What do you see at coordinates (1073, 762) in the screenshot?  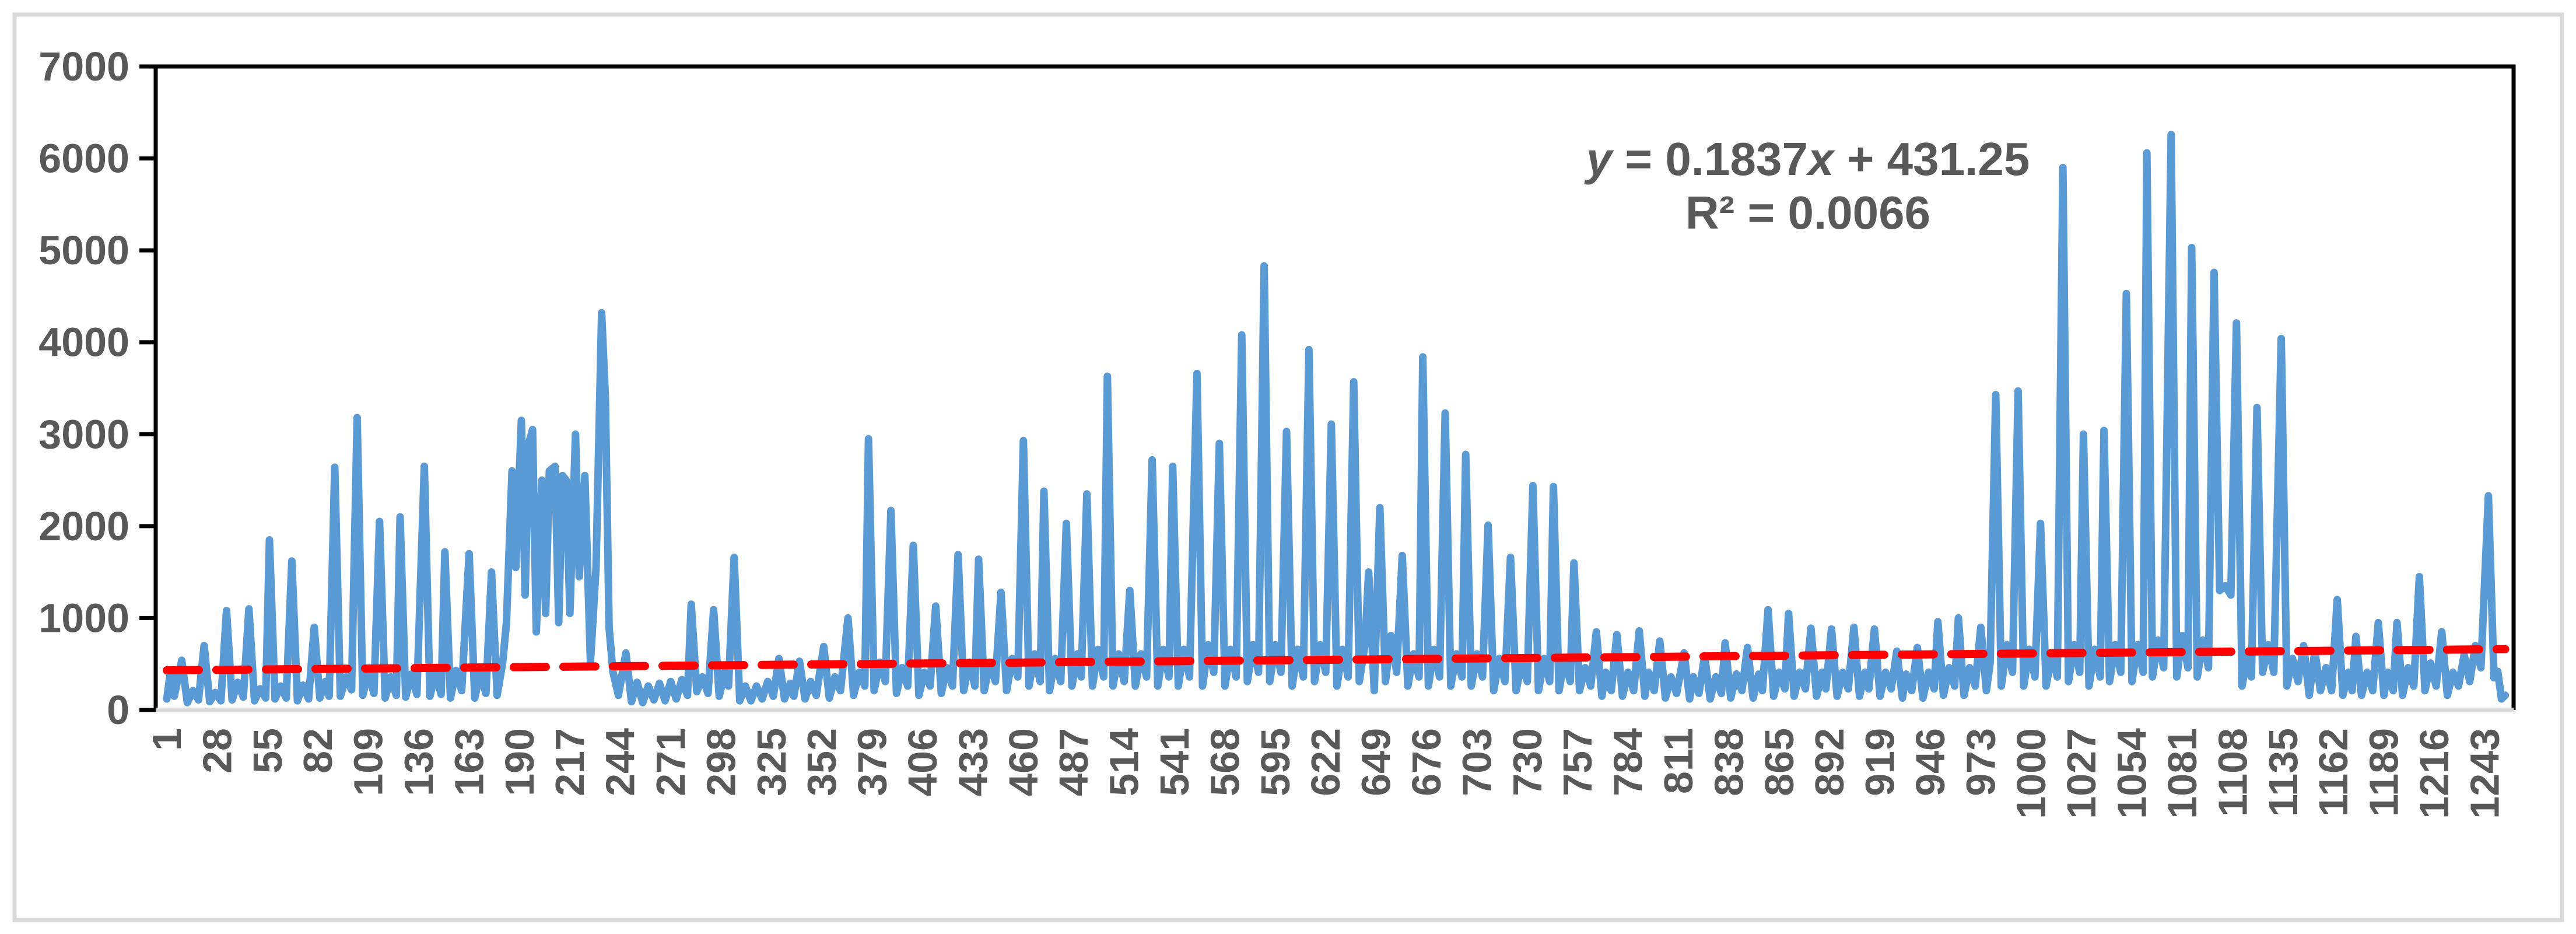 I see `x-axis-label: 487` at bounding box center [1073, 762].